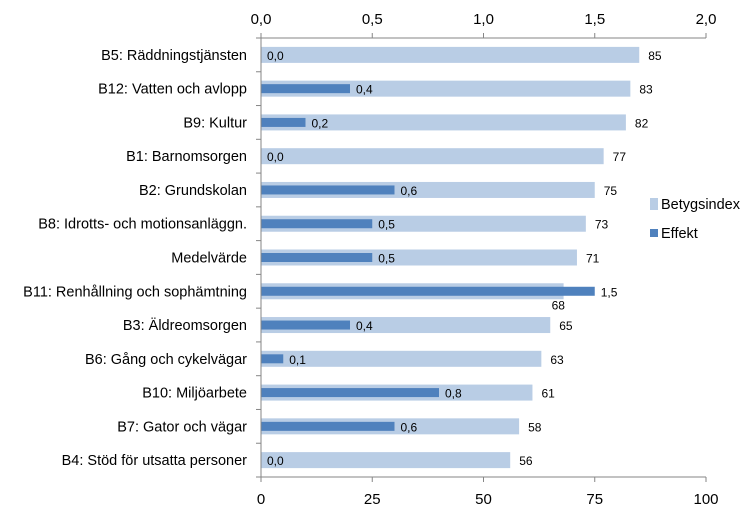  What do you see at coordinates (174, 56) in the screenshot?
I see `category-label-b5-raddningstjansten: B5: Räddningstjänsten` at bounding box center [174, 56].